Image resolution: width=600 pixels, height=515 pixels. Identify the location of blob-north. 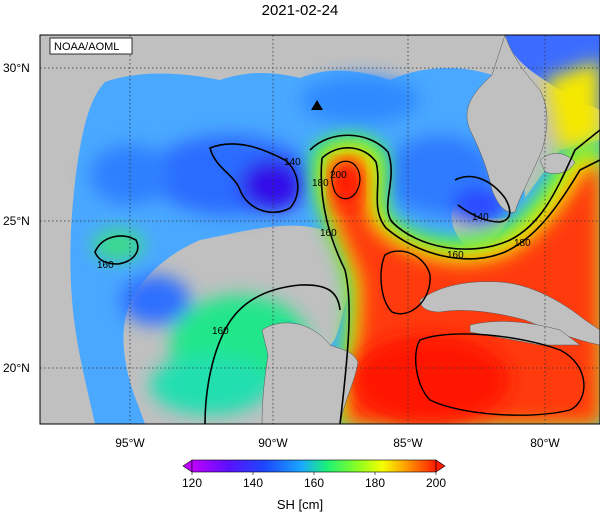
(360, 100).